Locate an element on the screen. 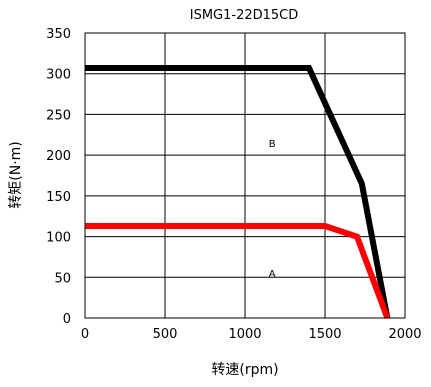 Image resolution: width=431 pixels, height=387 pixels. y-tick-label-7: 350 is located at coordinates (58, 34).